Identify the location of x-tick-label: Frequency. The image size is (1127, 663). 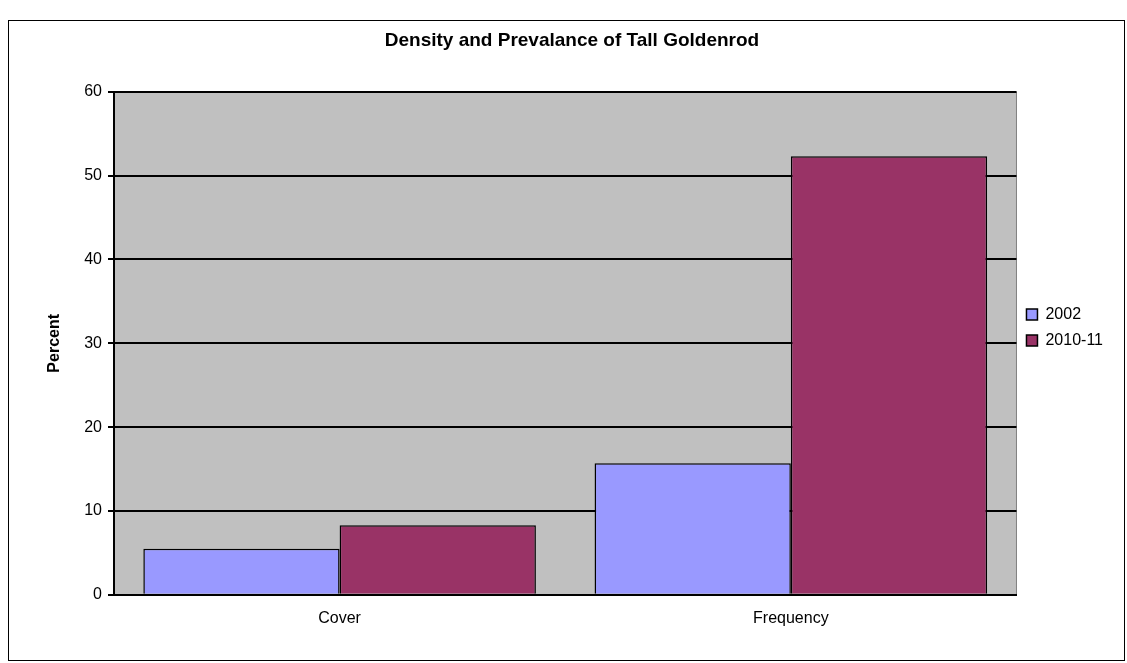
(791, 617).